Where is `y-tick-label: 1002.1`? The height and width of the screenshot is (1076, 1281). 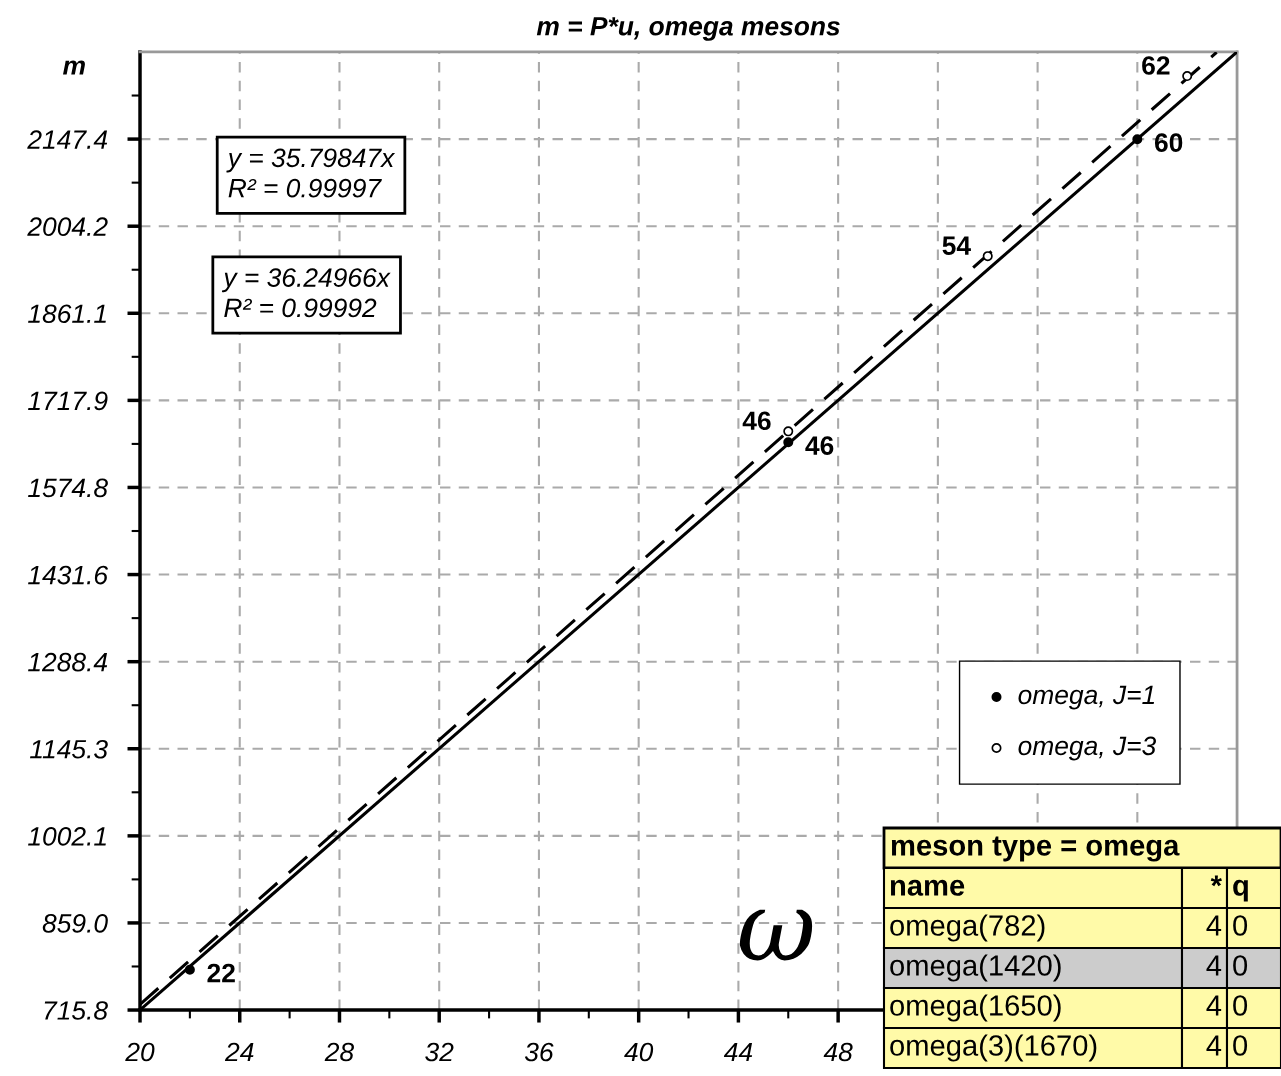 y-tick-label: 1002.1 is located at coordinates (67, 836).